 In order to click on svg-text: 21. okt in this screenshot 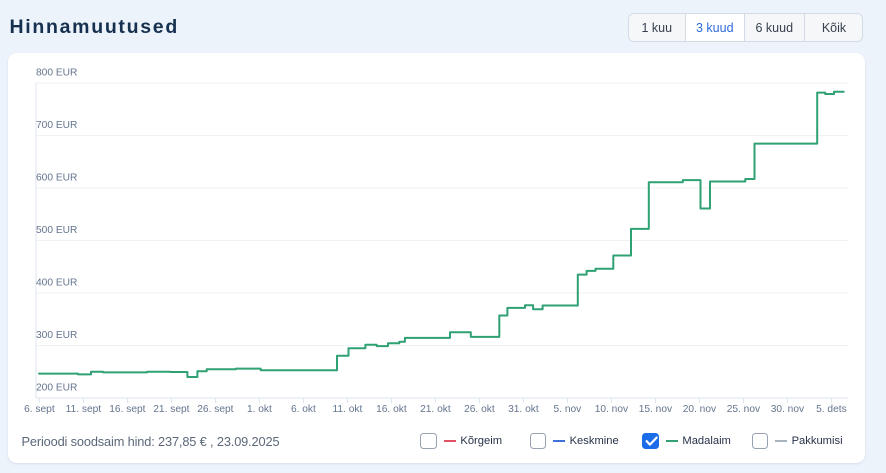, I will do `click(435, 409)`.